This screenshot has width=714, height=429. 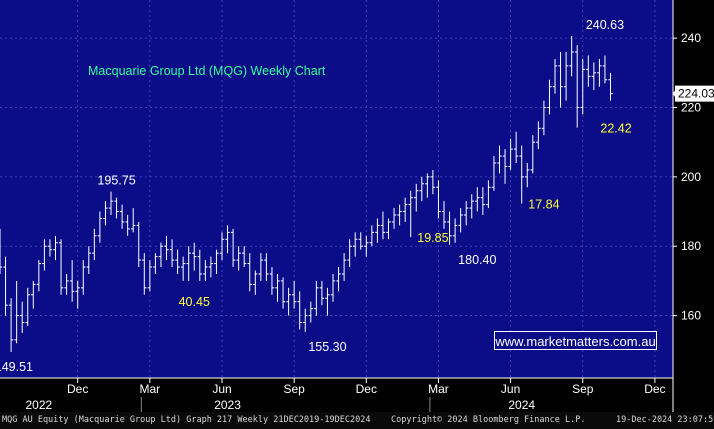 I want to click on year-label: 2023, so click(x=227, y=405).